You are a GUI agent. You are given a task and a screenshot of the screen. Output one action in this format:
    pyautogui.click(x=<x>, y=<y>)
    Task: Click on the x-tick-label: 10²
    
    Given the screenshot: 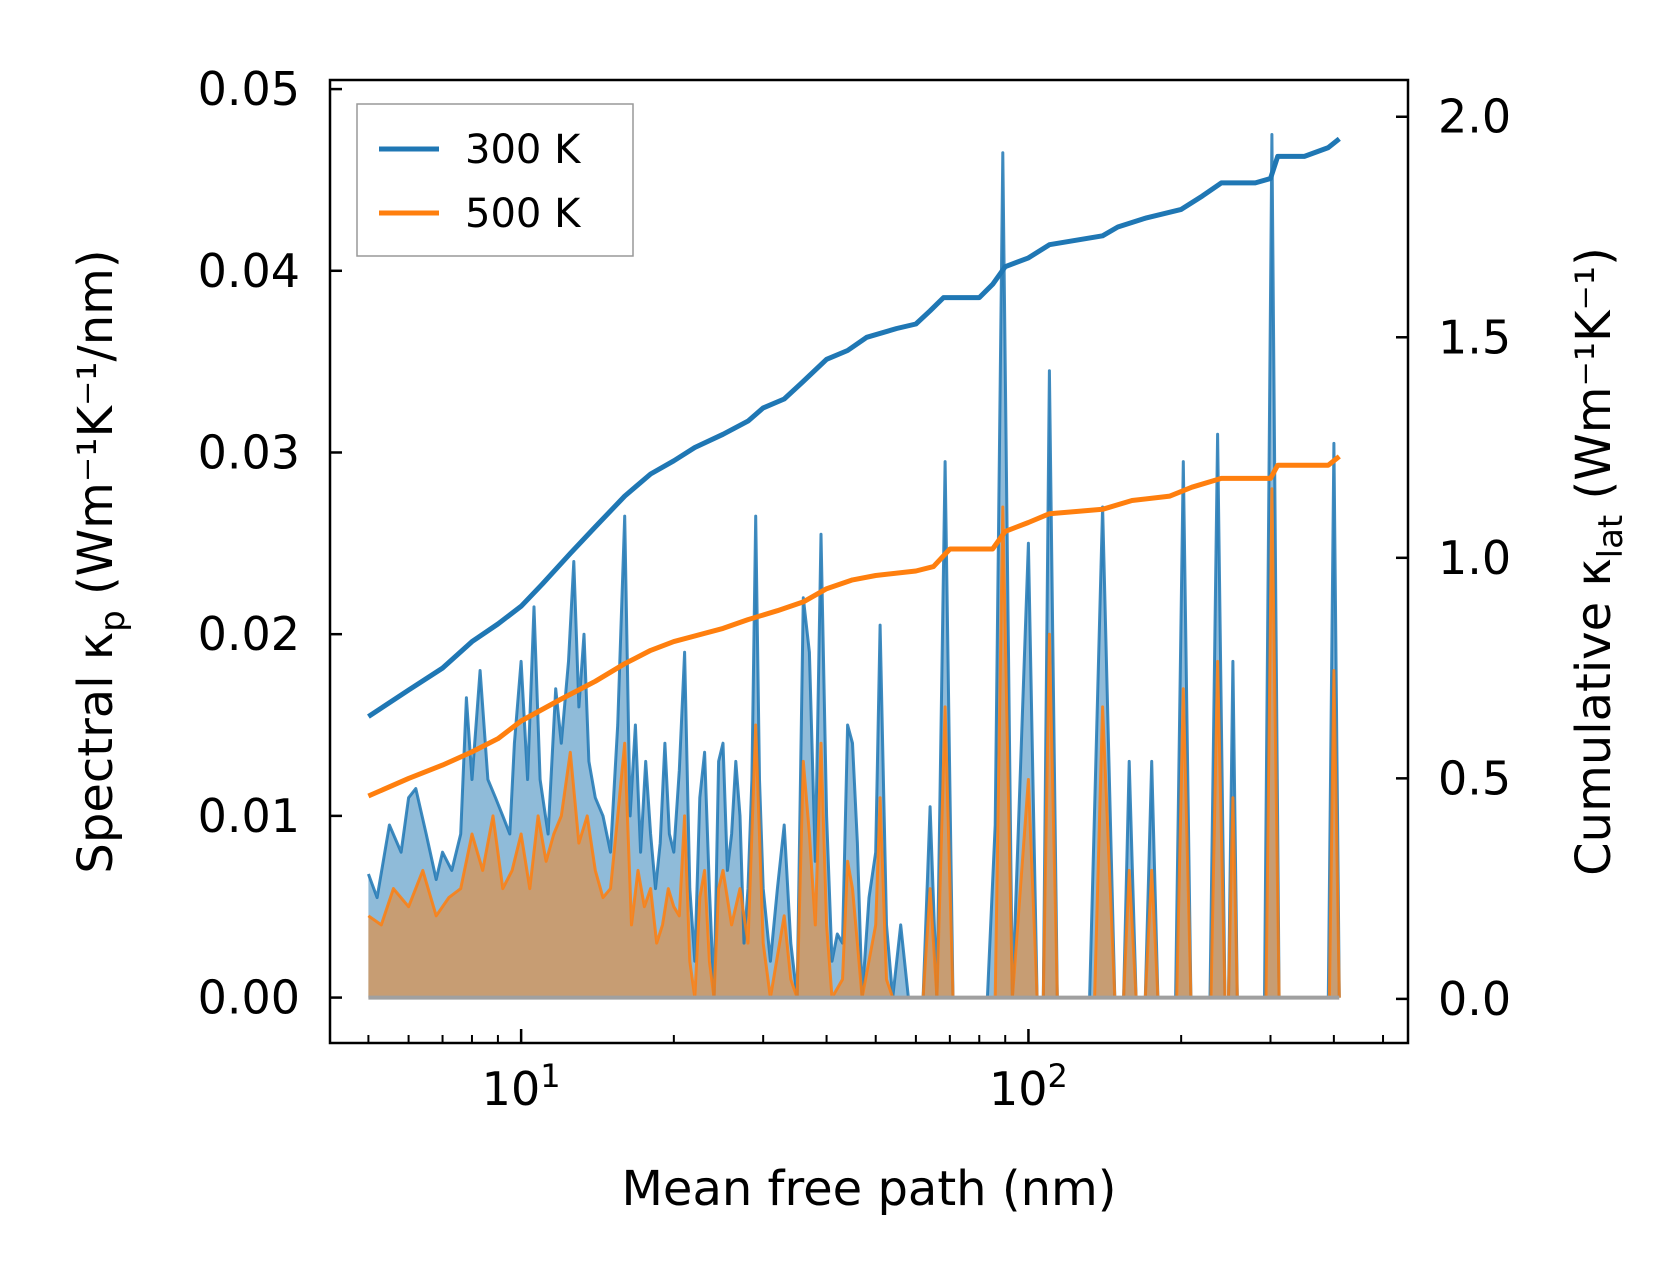 What is the action you would take?
    pyautogui.click(x=1028, y=1086)
    